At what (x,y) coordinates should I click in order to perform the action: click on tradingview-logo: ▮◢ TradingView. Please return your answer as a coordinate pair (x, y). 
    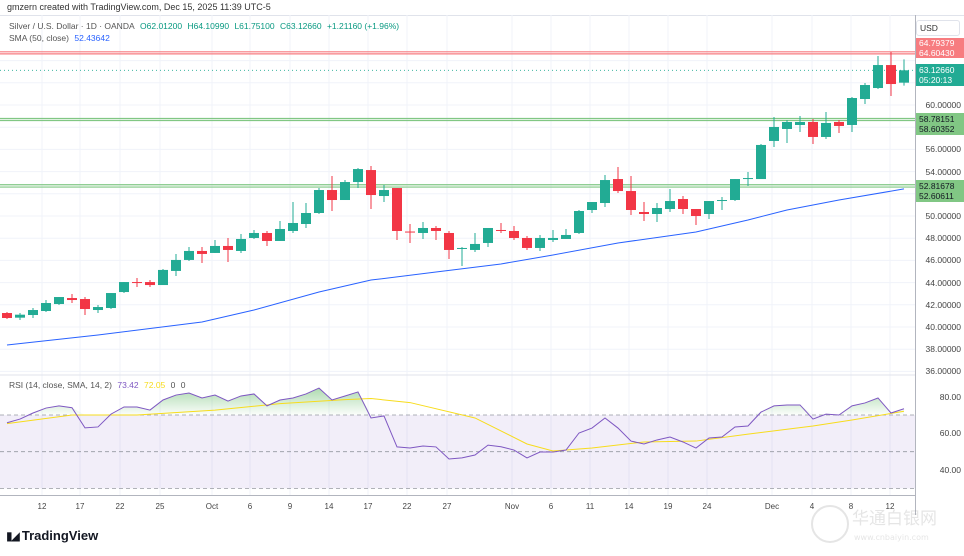
    Looking at the image, I should click on (52, 535).